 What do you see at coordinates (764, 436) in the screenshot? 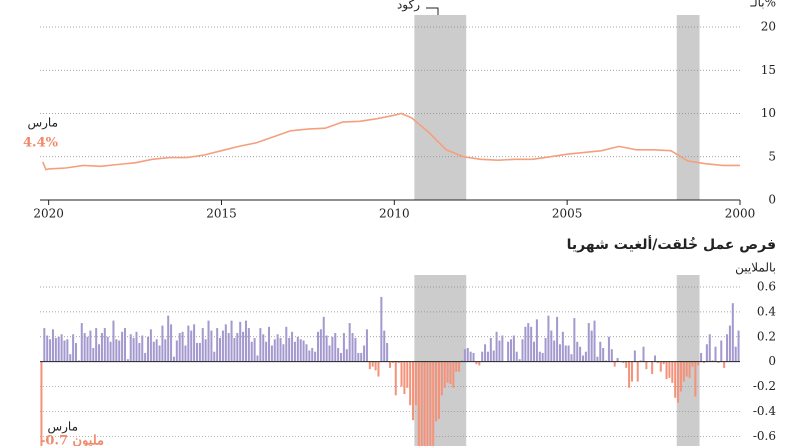
I see `y-tick-label: -0.6` at bounding box center [764, 436].